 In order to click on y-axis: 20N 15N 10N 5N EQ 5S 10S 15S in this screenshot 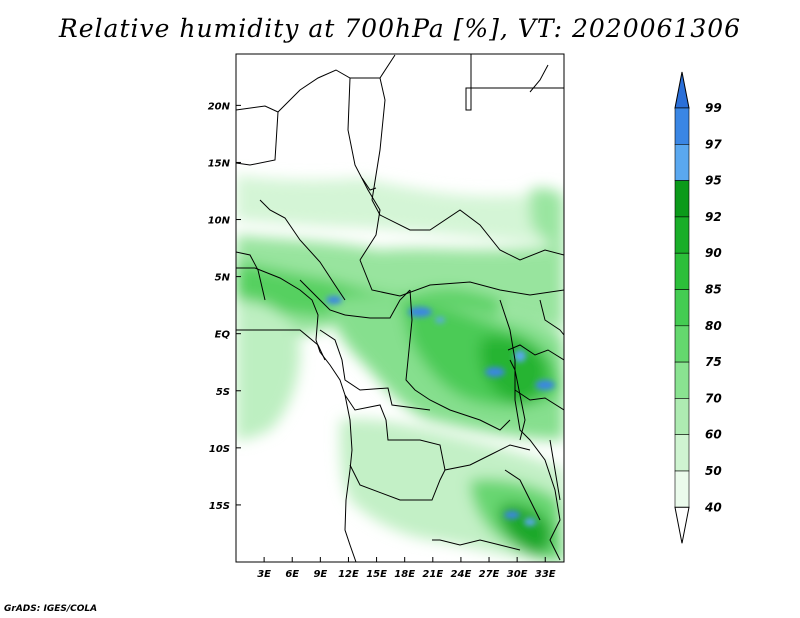, I will do `click(224, 306)`.